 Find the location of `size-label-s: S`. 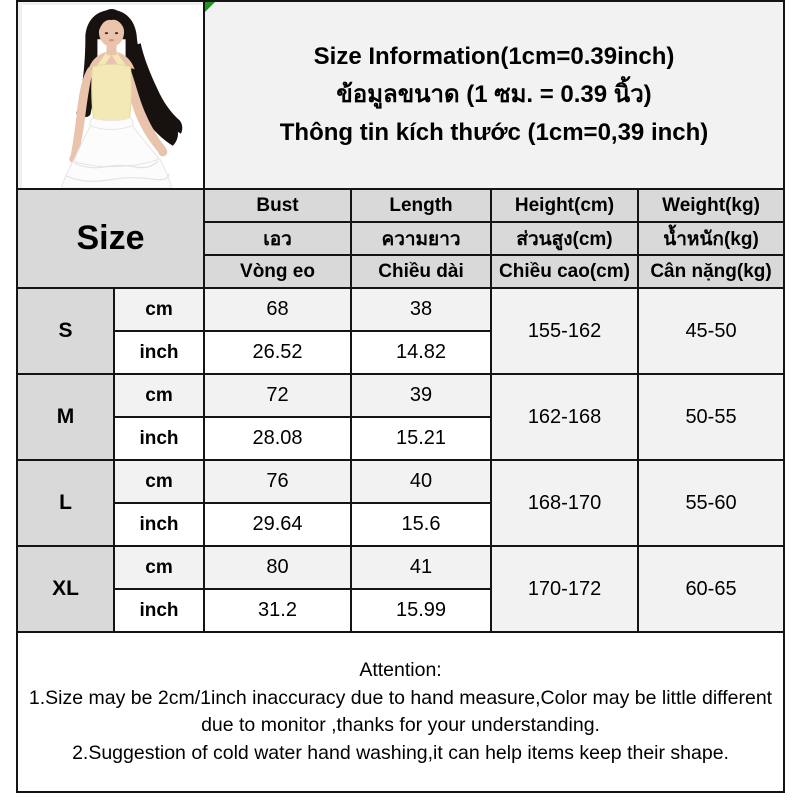

size-label-s: S is located at coordinates (65, 331).